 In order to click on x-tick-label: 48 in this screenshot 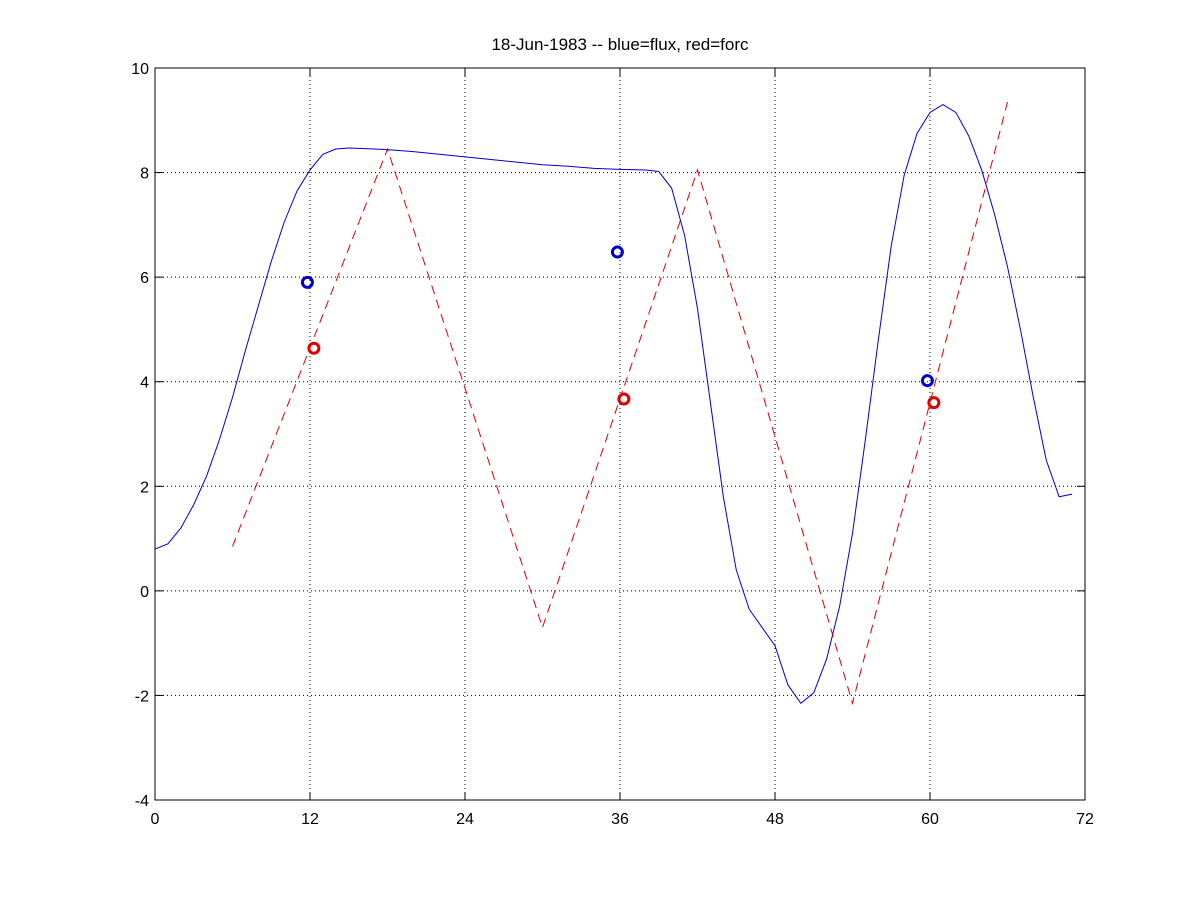, I will do `click(775, 819)`.